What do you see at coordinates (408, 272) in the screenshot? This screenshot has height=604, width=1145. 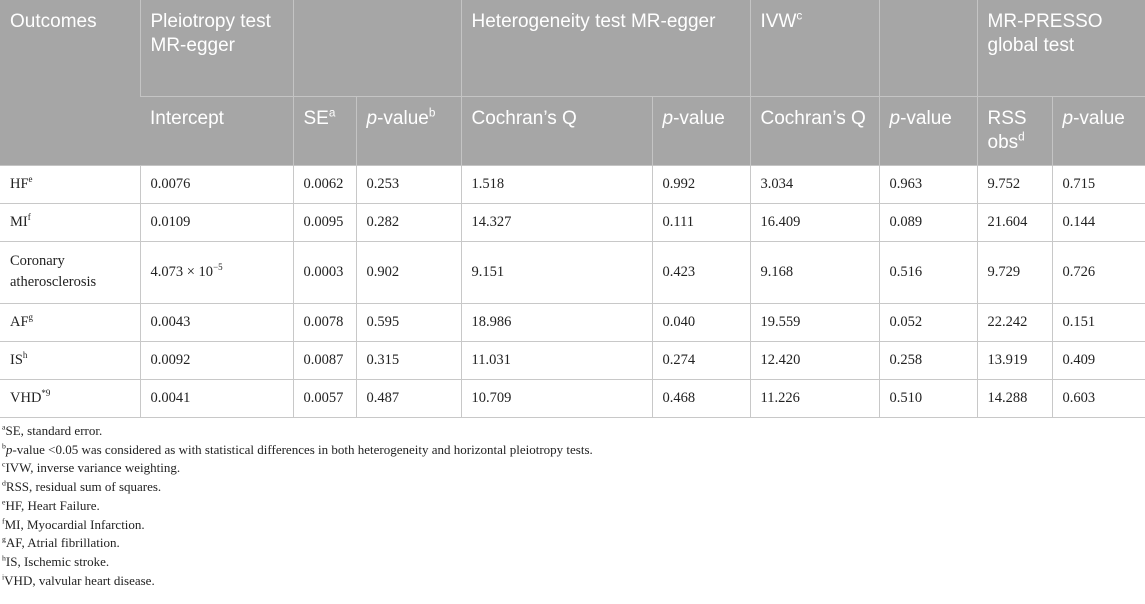 I see `value-cell: 0.902` at bounding box center [408, 272].